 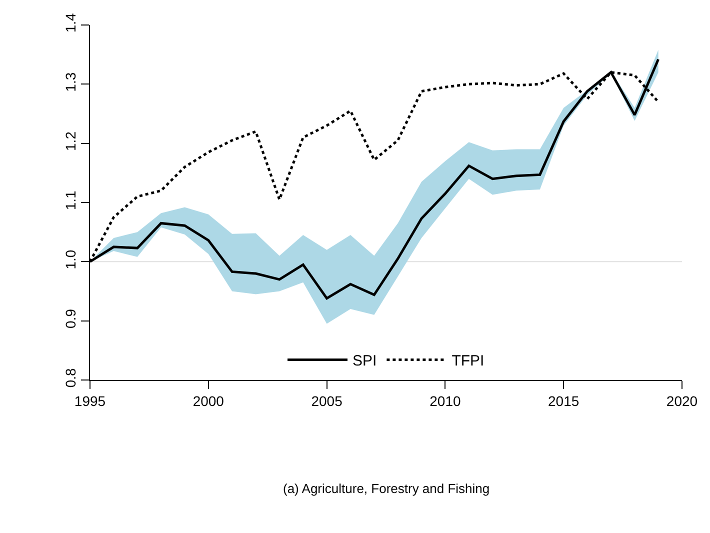 I want to click on y-tick-label: 1.1, so click(x=70, y=200).